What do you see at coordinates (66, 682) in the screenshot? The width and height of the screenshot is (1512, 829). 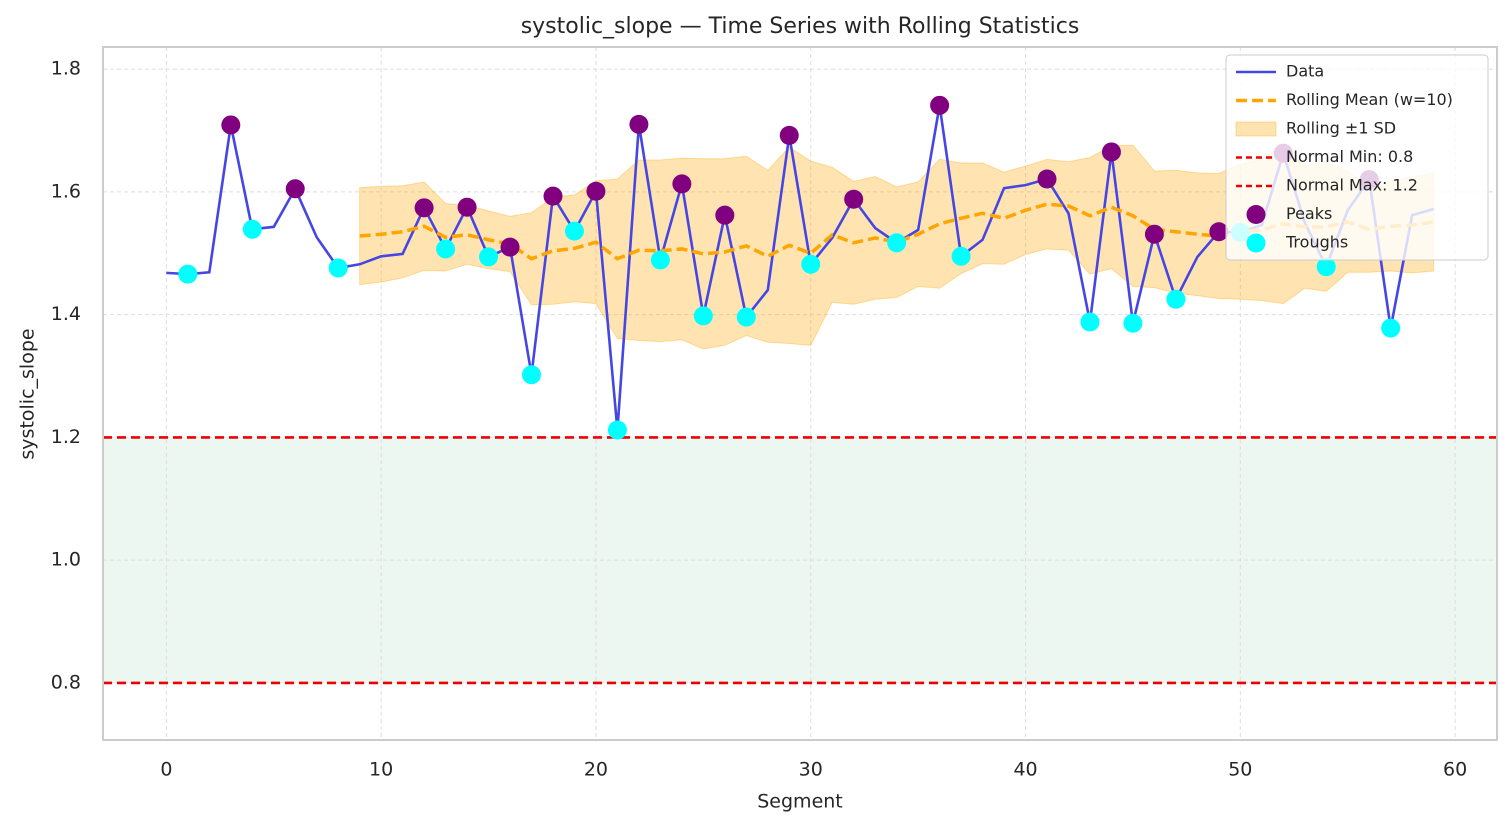 I see `y-tick-label: 0.8` at bounding box center [66, 682].